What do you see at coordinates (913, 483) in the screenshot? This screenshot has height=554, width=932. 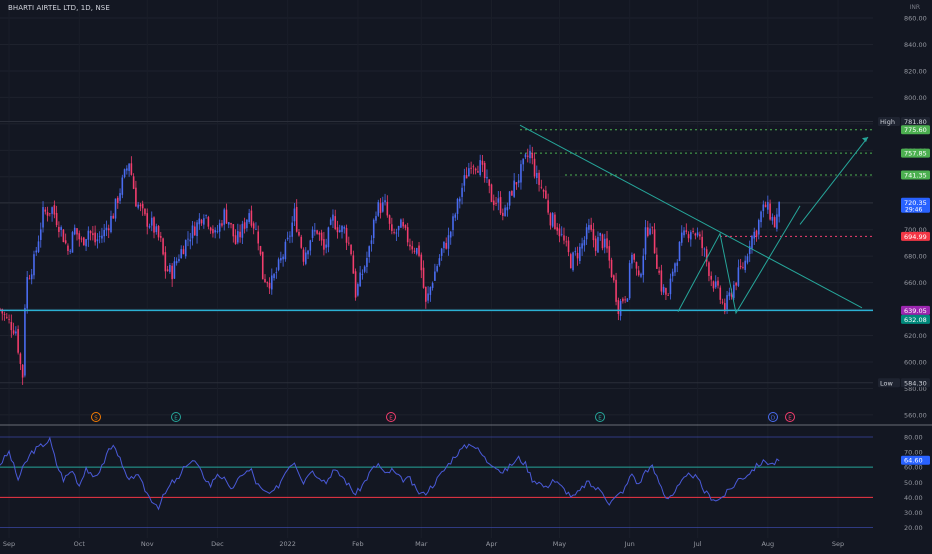 I see `rsi-tick-label: 50.00` at bounding box center [913, 483].